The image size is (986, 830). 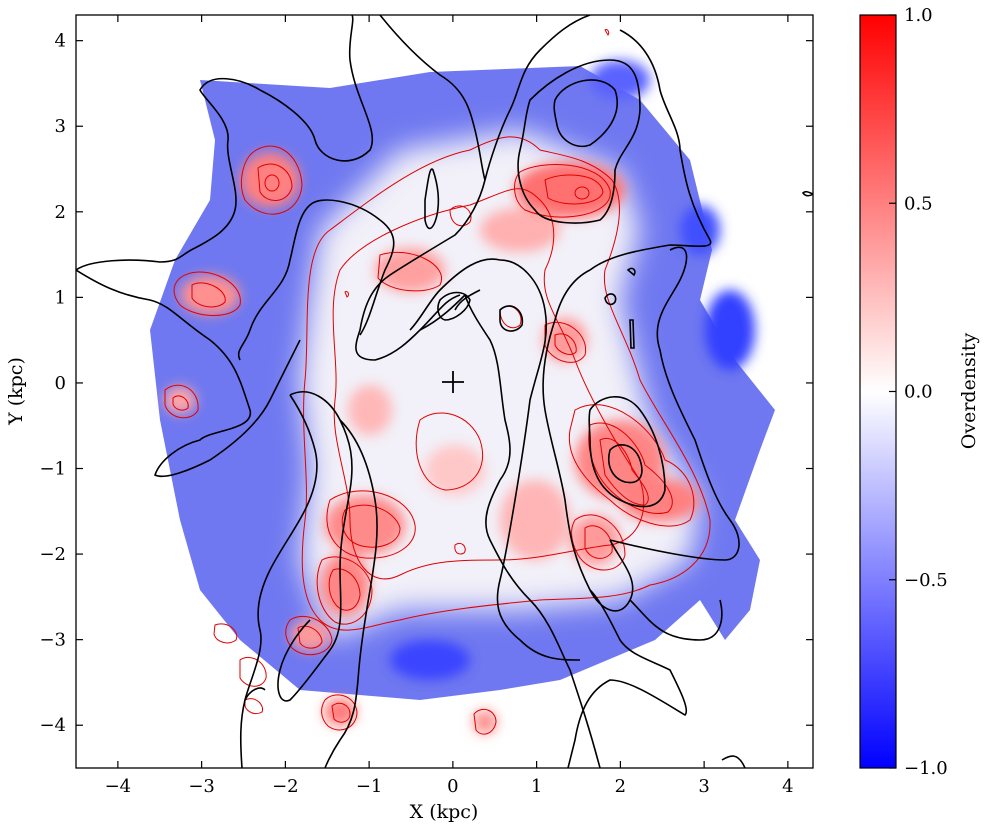 I want to click on x-tick-label: −2, so click(x=285, y=786).